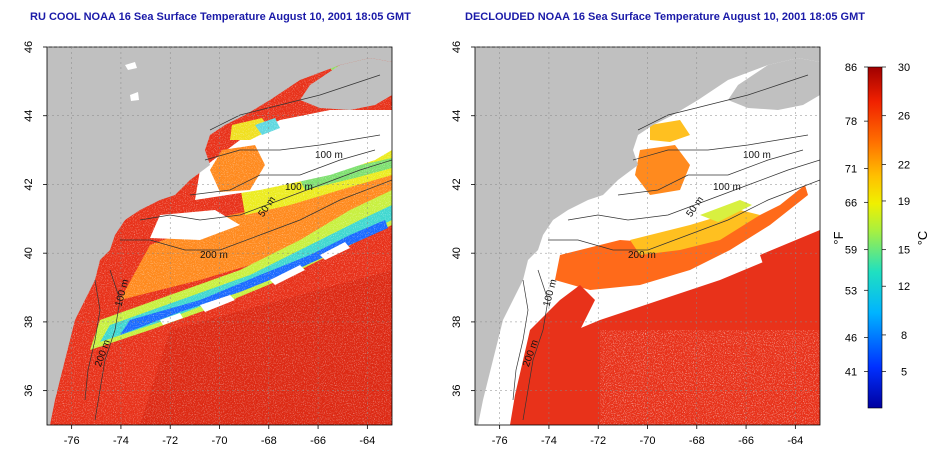  Describe the element at coordinates (851, 68) in the screenshot. I see `f-tick-label: 86` at that location.